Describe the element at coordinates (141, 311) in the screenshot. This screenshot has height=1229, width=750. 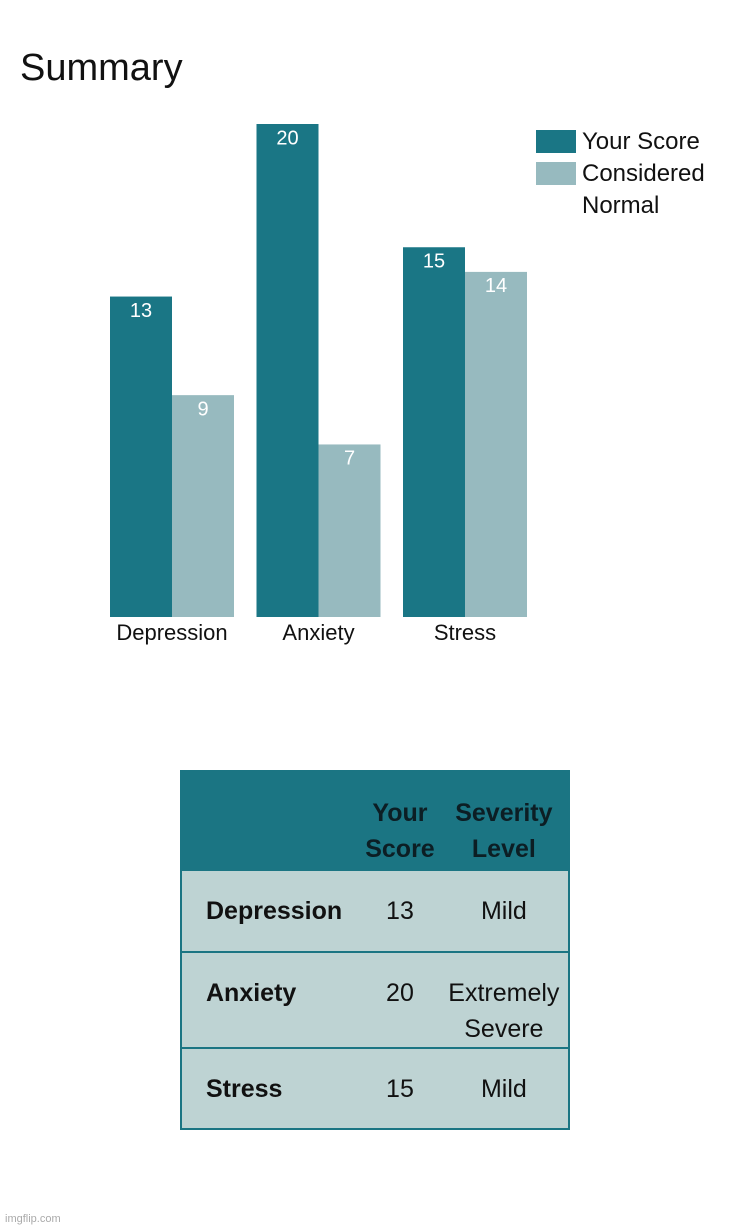
I see `value-label: 13` at that location.